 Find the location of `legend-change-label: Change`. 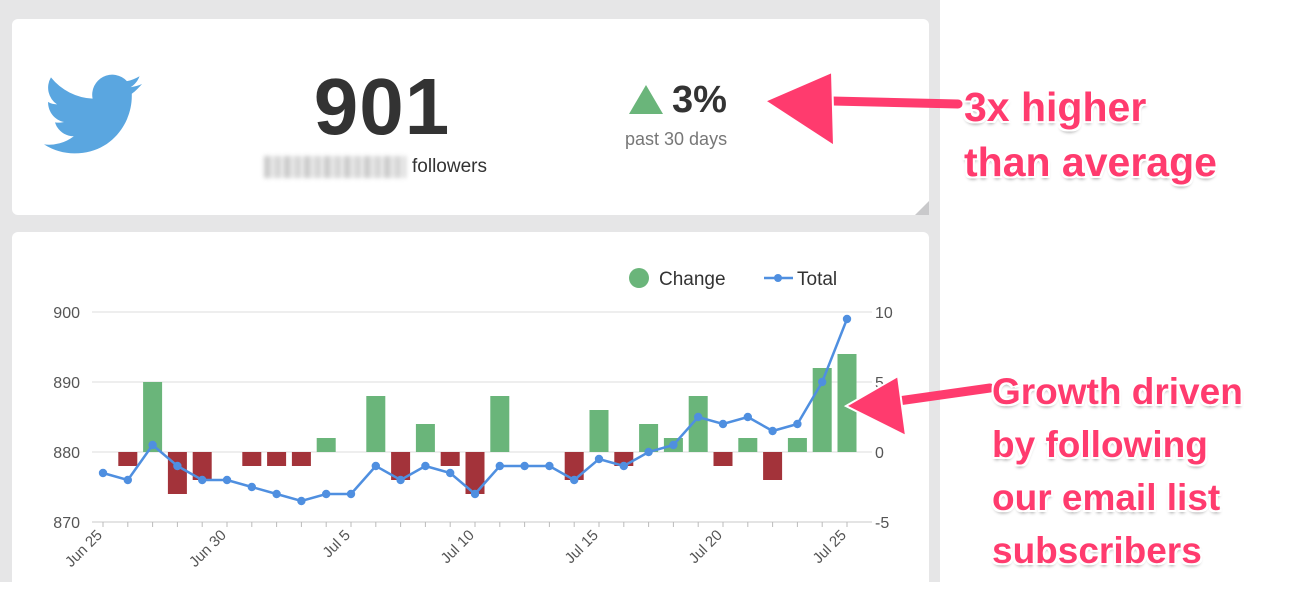

legend-change-label: Change is located at coordinates (692, 279).